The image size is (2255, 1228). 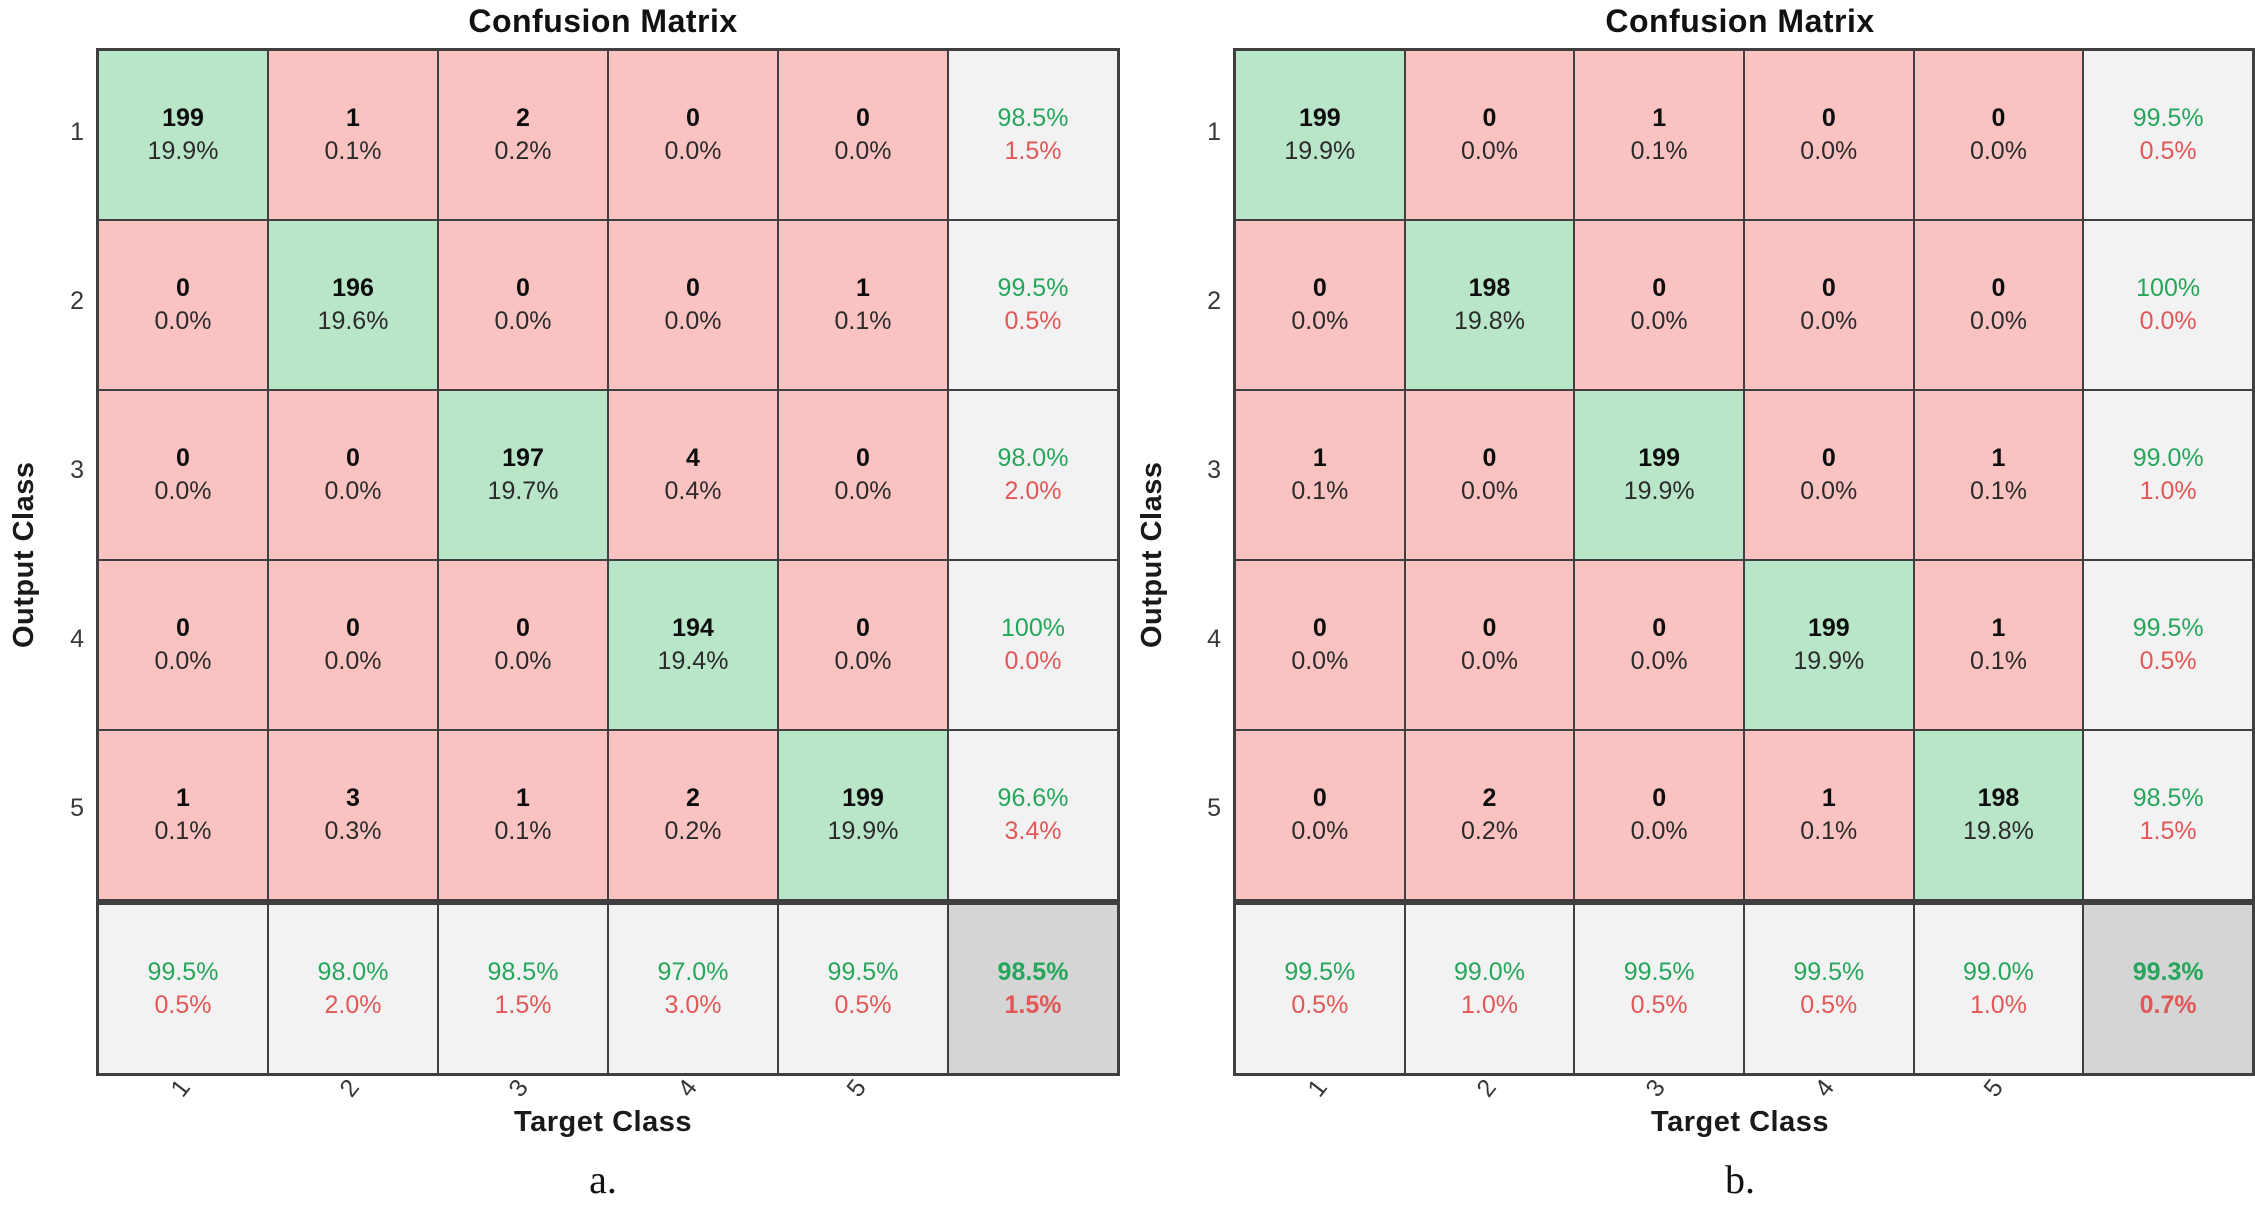 What do you see at coordinates (523, 305) in the screenshot?
I see `matrix-cell-r2c3: 0 0.0%` at bounding box center [523, 305].